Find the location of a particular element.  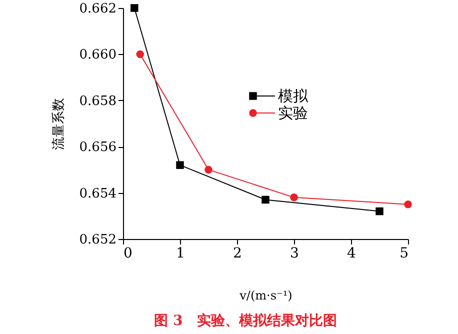

x-tick-label: 0 is located at coordinates (128, 254).